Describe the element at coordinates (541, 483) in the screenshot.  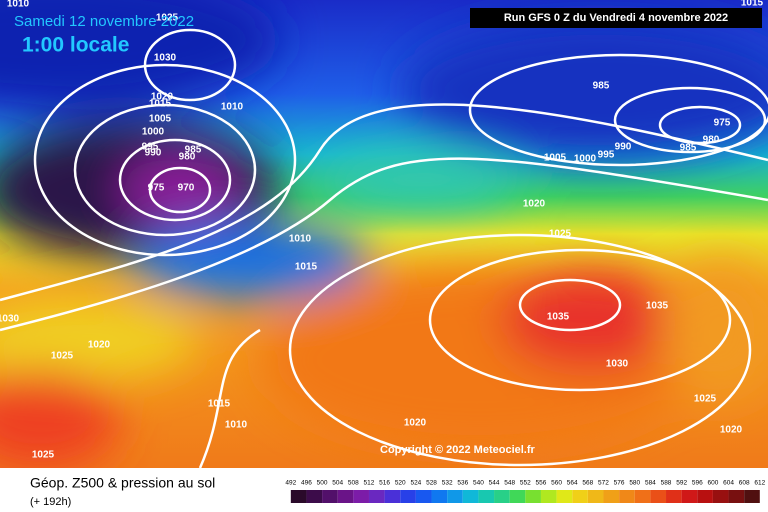
I see `scale-label: 556` at that location.